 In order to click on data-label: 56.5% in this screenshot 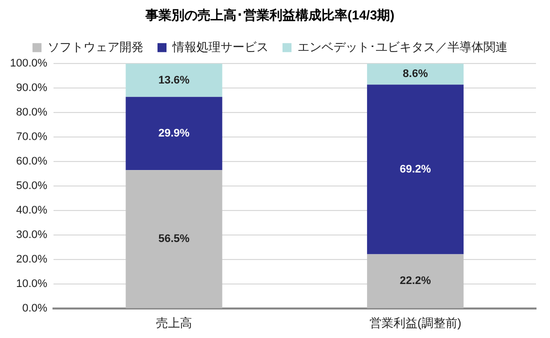, I will do `click(174, 239)`.